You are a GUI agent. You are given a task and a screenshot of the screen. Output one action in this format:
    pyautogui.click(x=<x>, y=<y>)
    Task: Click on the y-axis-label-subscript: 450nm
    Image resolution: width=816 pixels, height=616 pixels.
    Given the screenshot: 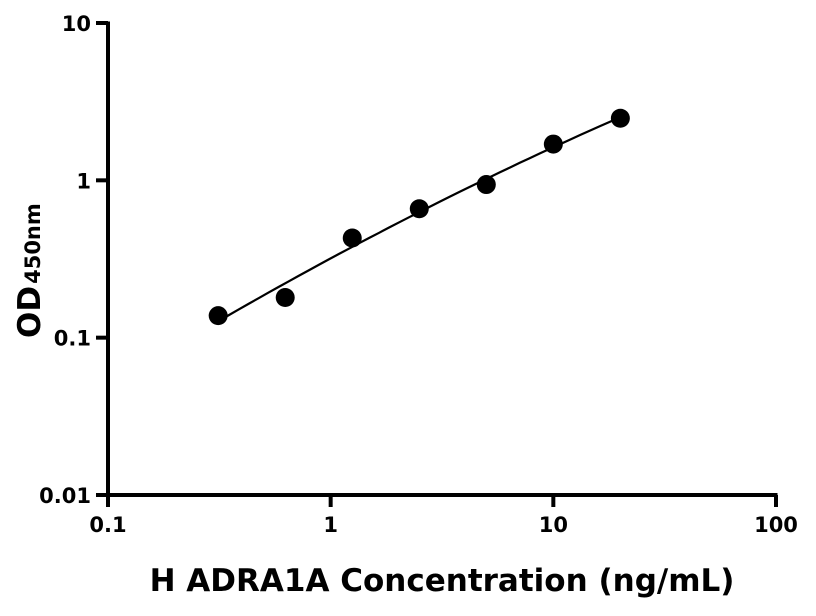 What is the action you would take?
    pyautogui.click(x=33, y=243)
    